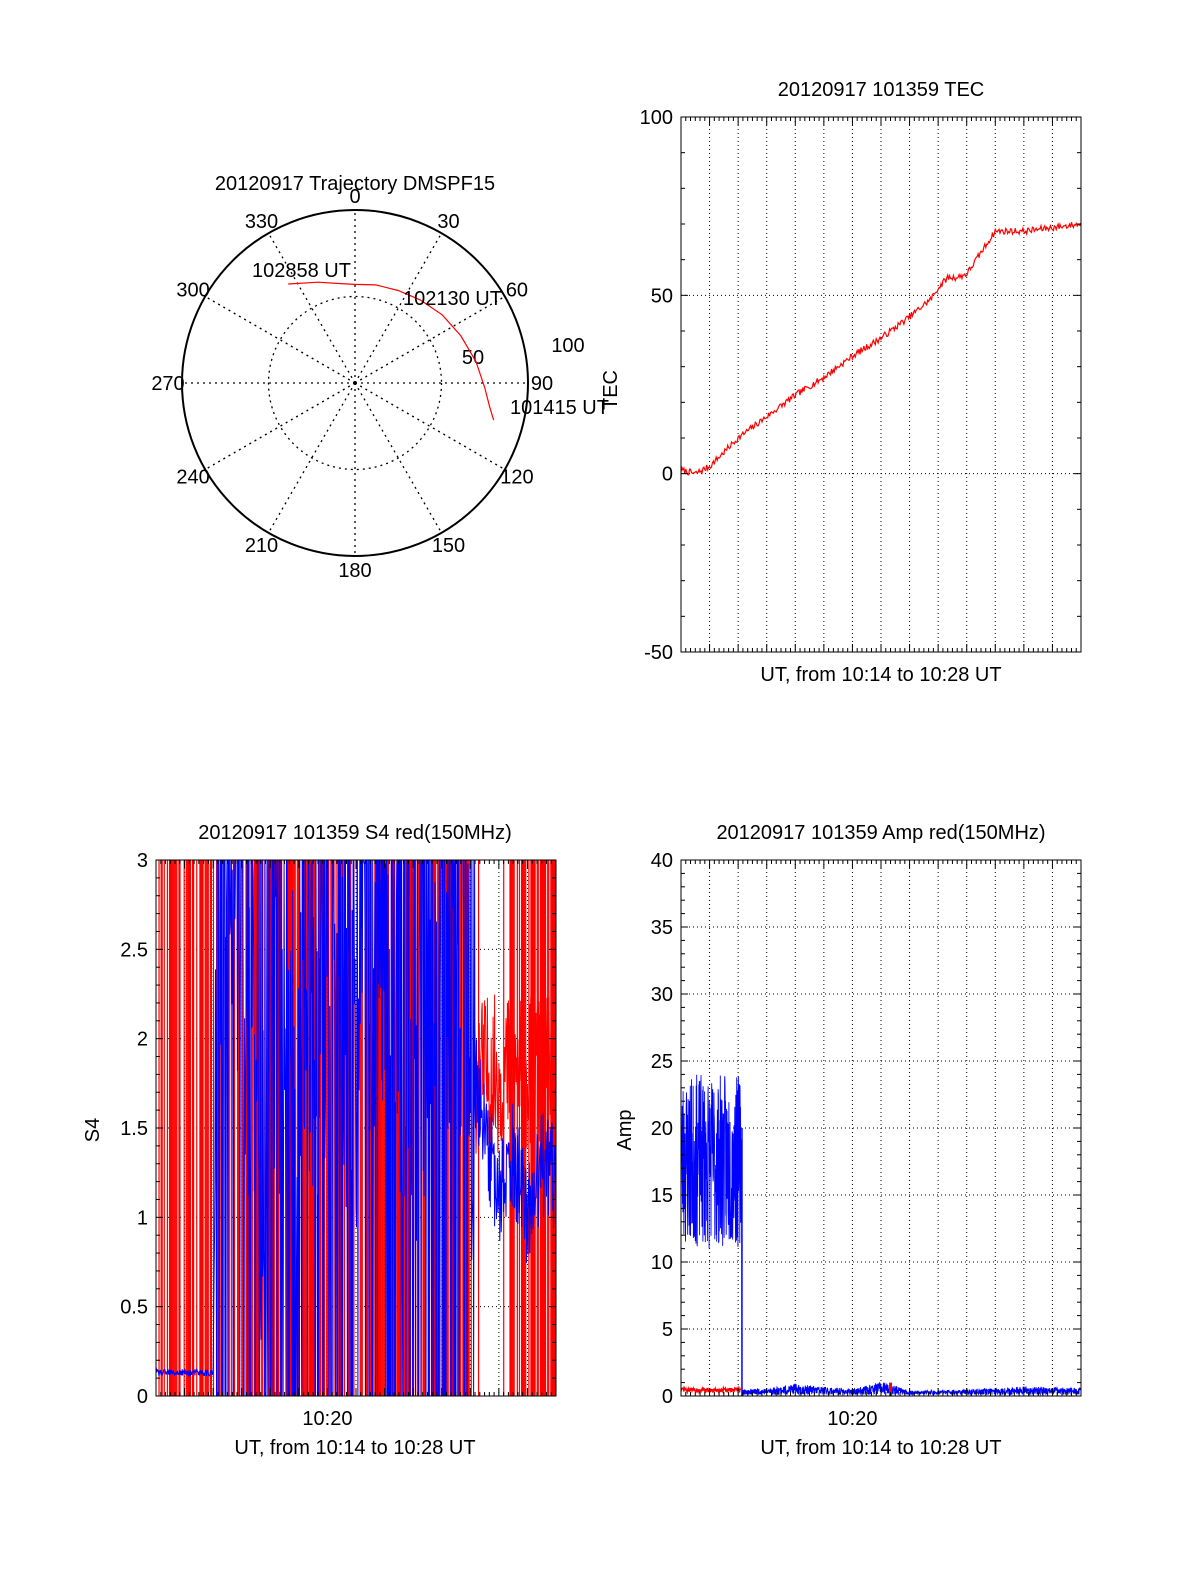 The width and height of the screenshot is (1200, 1575). What do you see at coordinates (662, 928) in the screenshot?
I see `y-tick-label: 35` at bounding box center [662, 928].